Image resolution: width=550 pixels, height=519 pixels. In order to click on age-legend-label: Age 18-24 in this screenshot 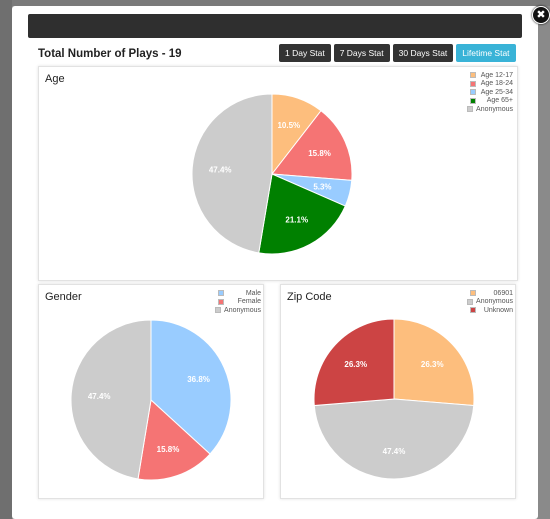, I will do `click(496, 84)`.